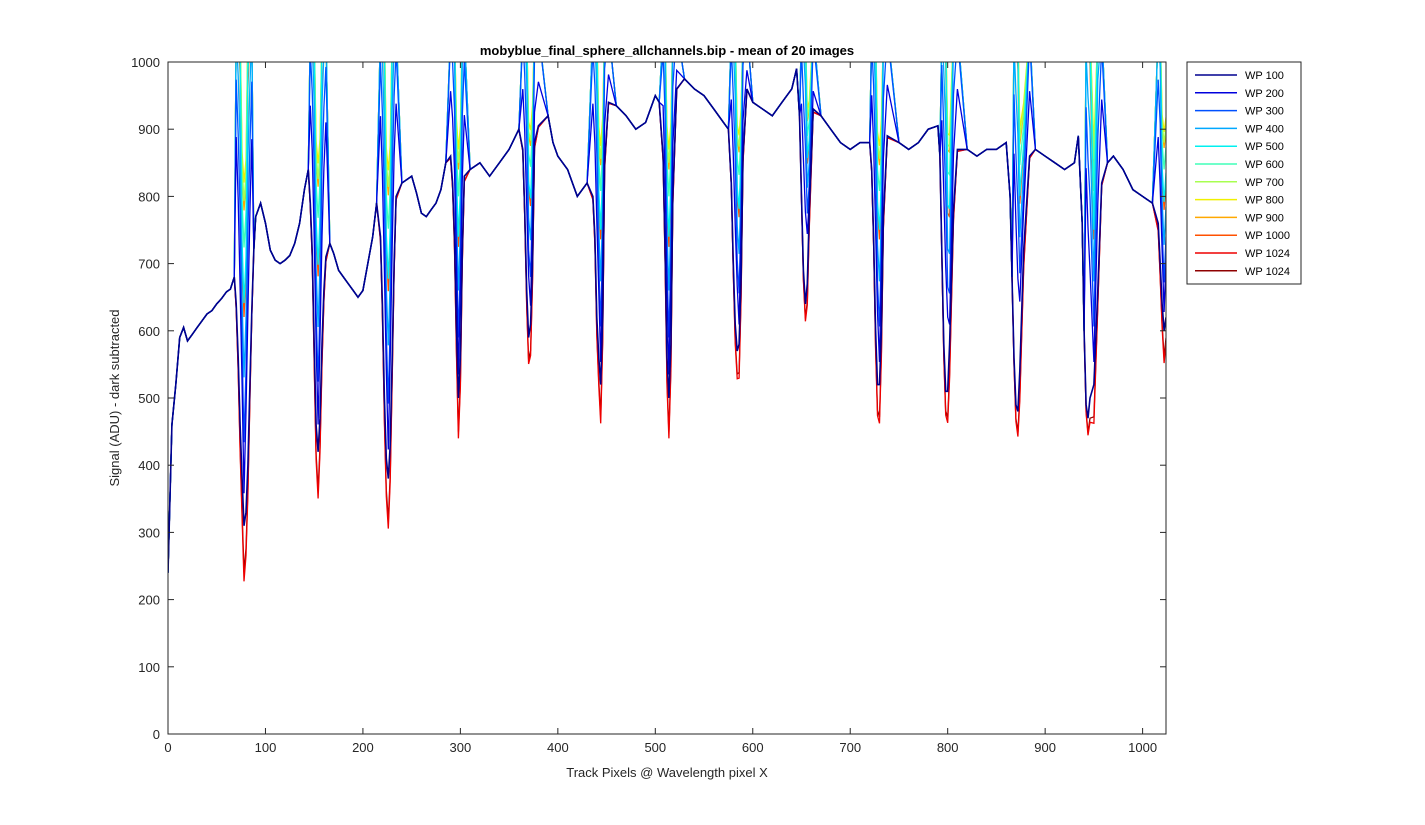  Describe the element at coordinates (149, 600) in the screenshot. I see `y-tick-label: 200` at that location.